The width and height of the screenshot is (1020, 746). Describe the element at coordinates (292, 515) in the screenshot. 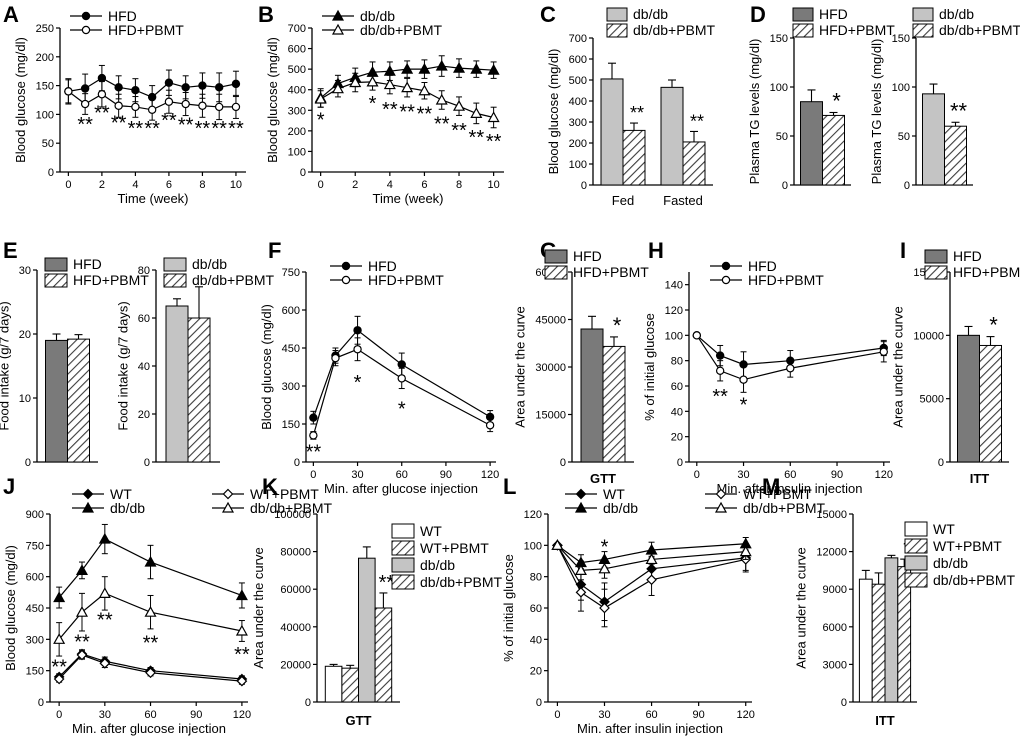

I see `y-tick-label: 100000` at that location.